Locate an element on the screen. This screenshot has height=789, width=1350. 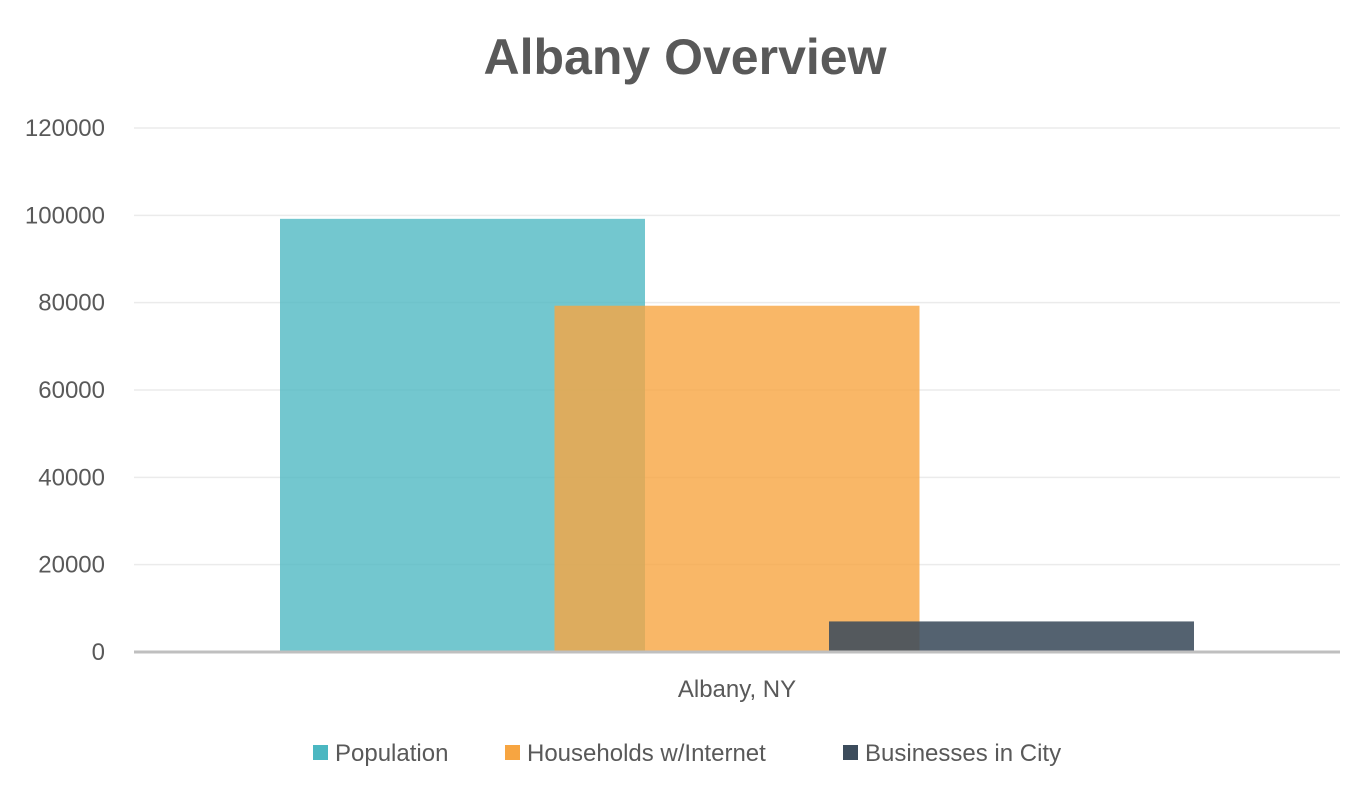
y-tick-label: 100000 is located at coordinates (65, 215).